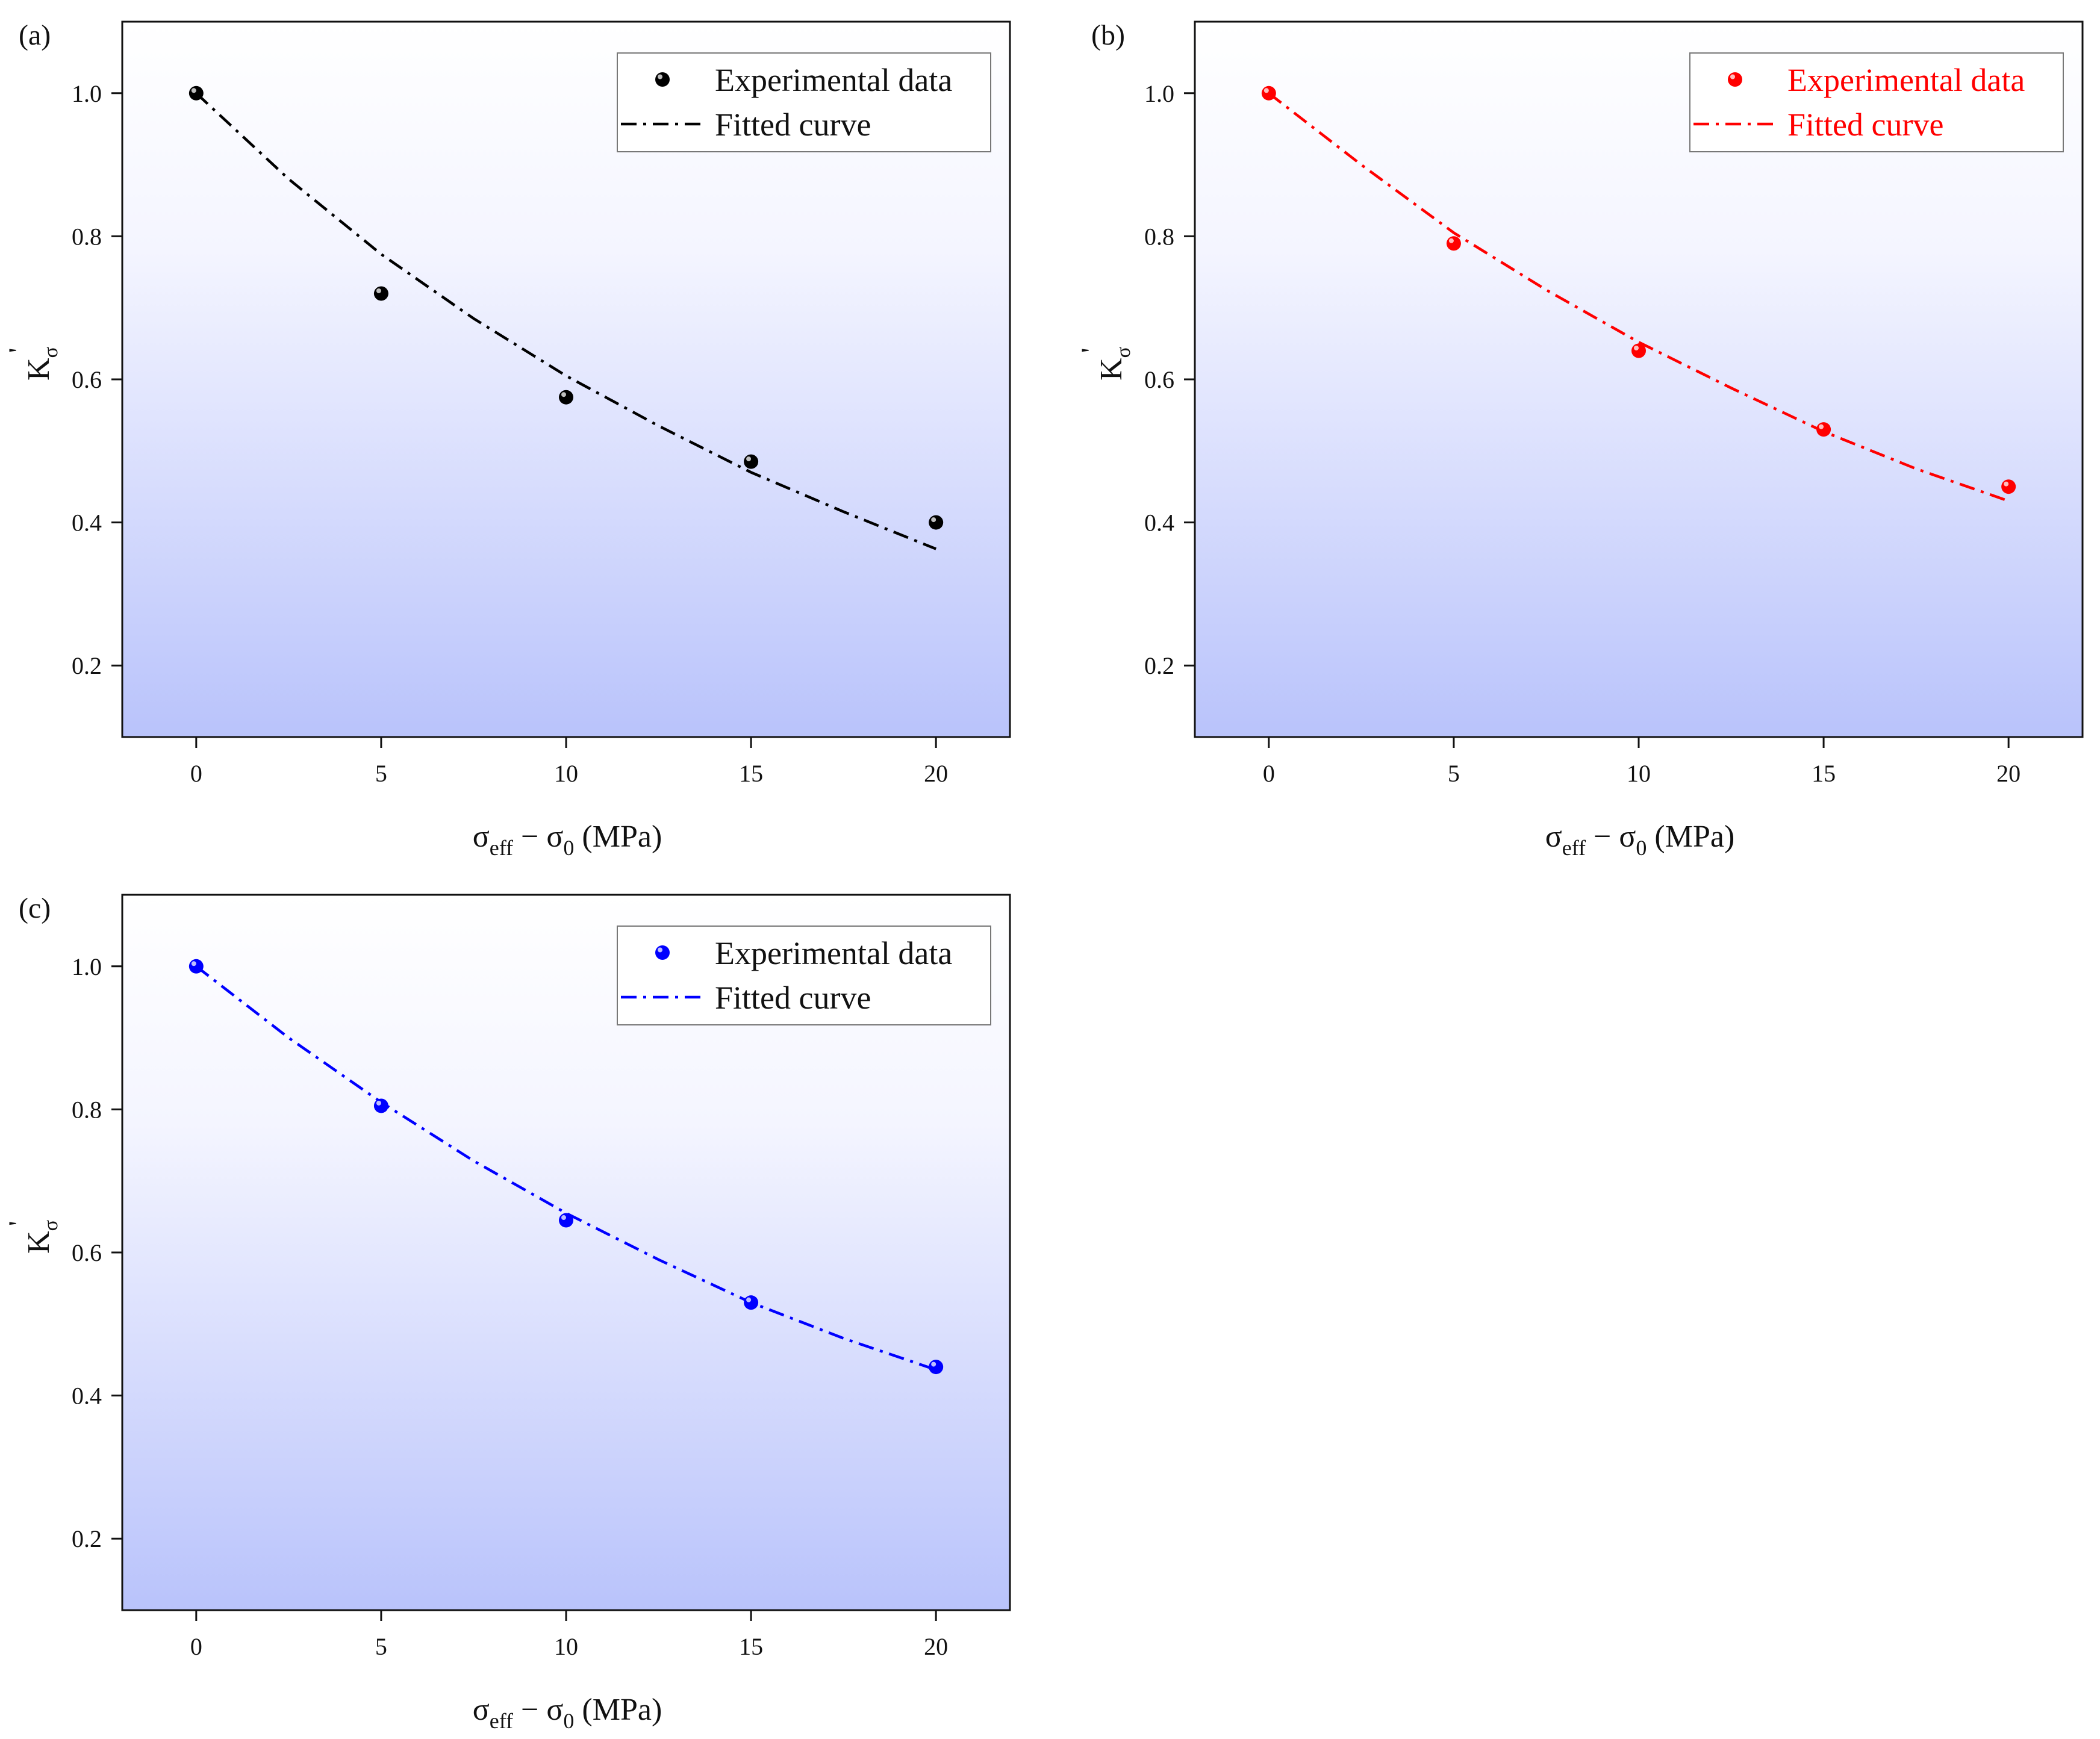 The width and height of the screenshot is (2100, 1739). What do you see at coordinates (35, 908) in the screenshot?
I see `panel-label: (c)` at bounding box center [35, 908].